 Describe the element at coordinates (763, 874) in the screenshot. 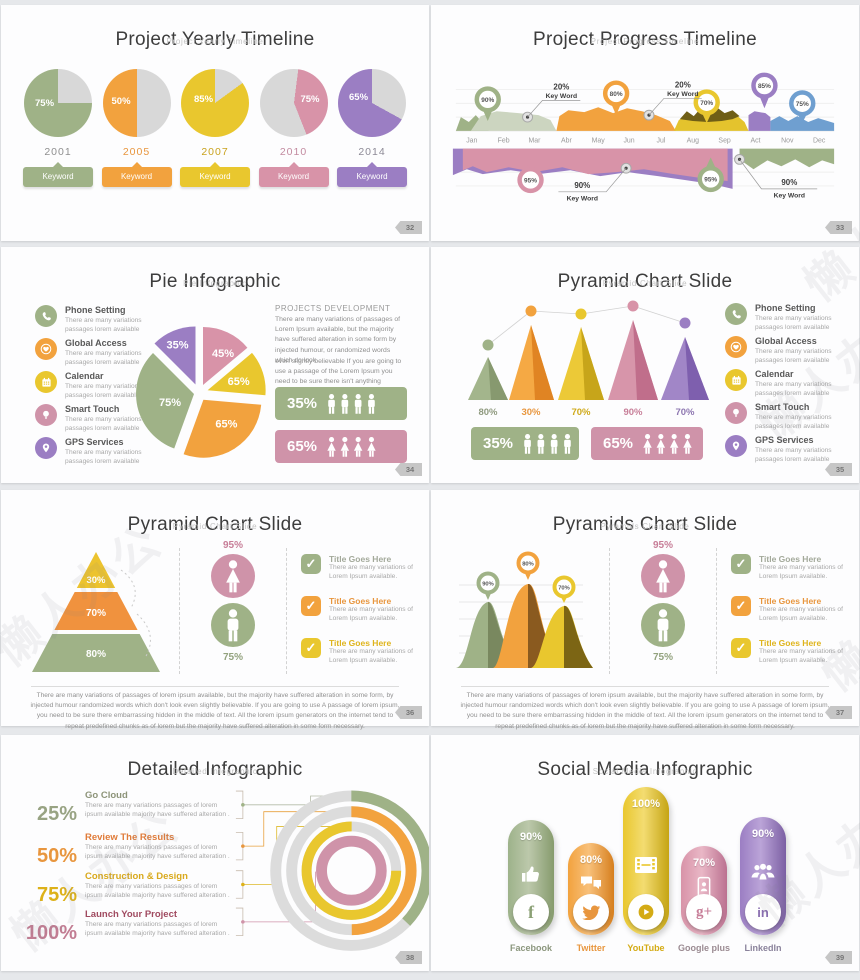

I see `people-group-icon` at that location.